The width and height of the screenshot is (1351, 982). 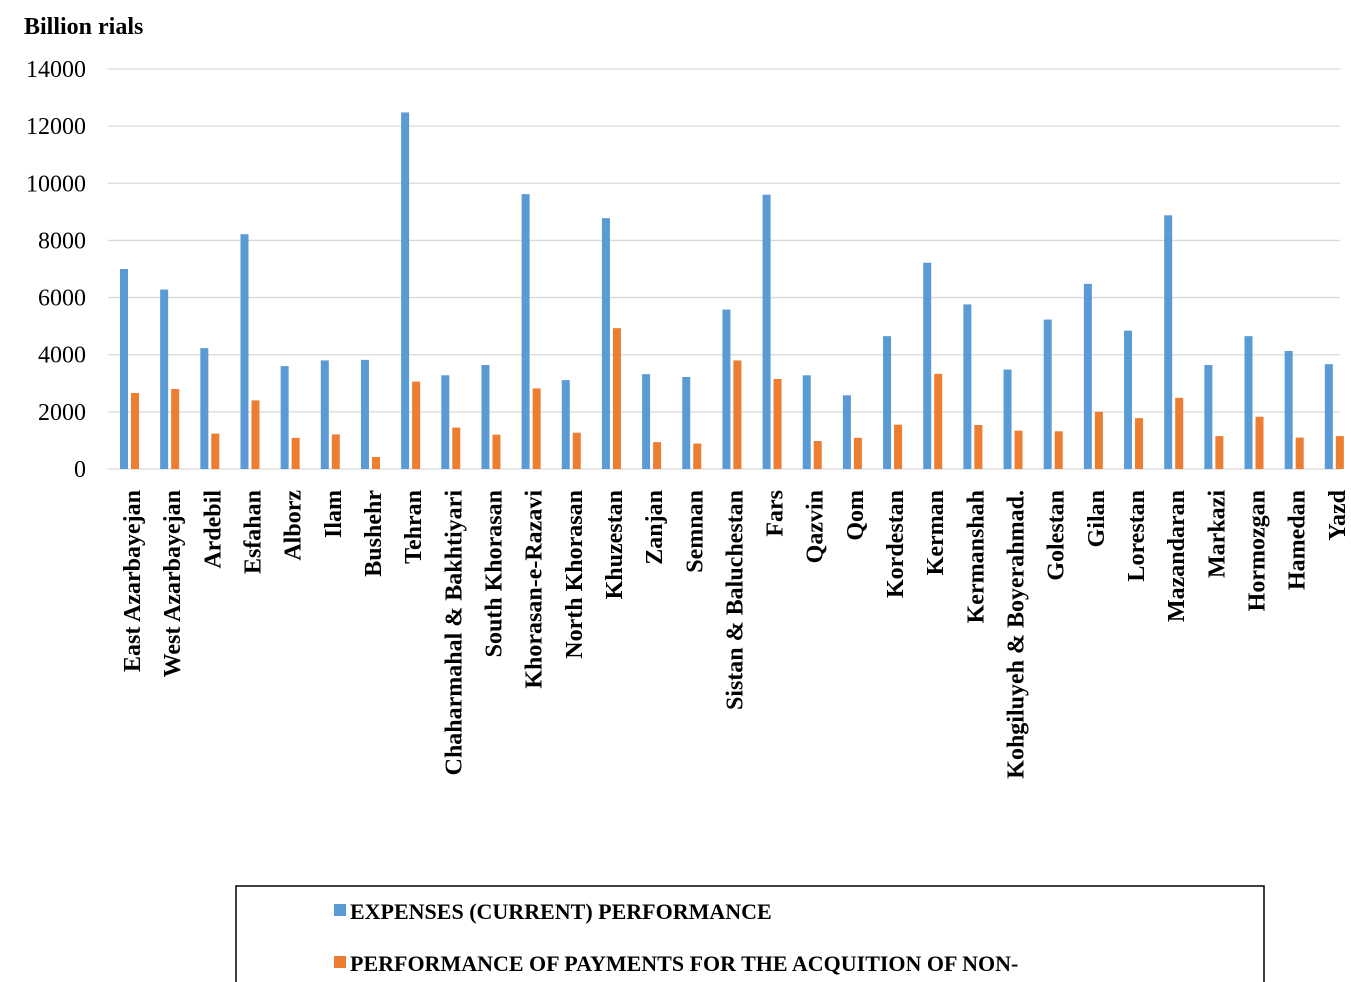 I want to click on x-tick-label: Qom, so click(x=856, y=515).